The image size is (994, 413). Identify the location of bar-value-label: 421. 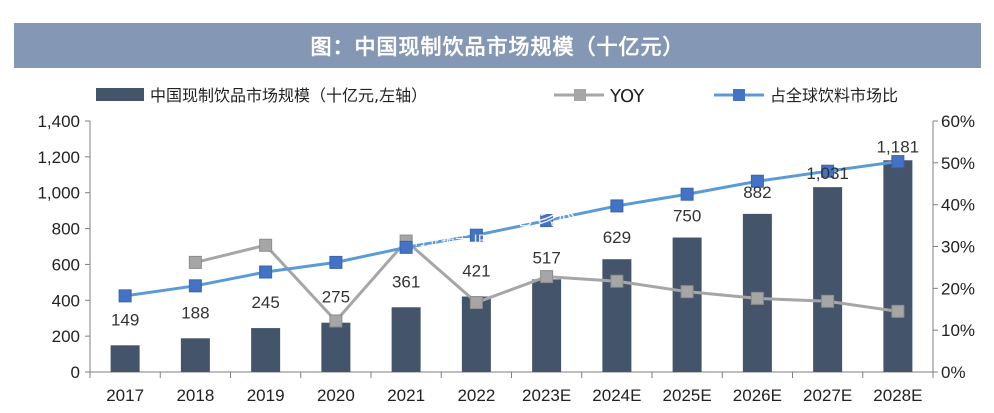
(476, 271).